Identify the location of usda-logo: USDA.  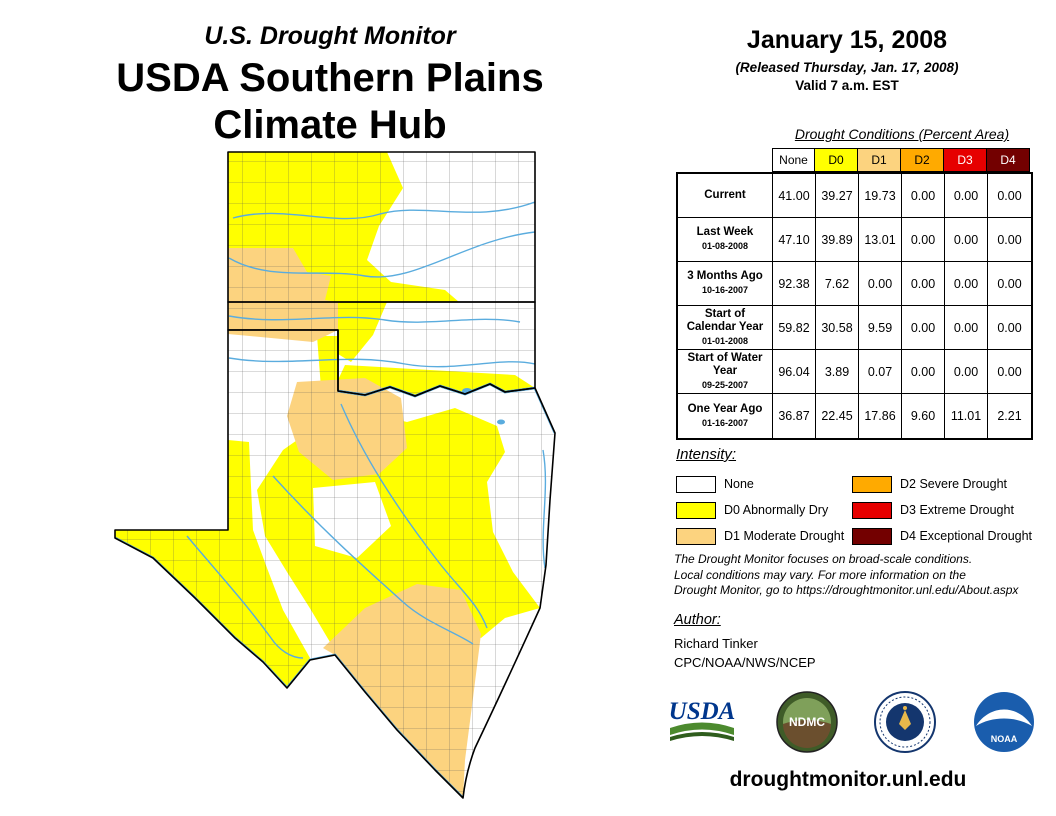
(702, 719).